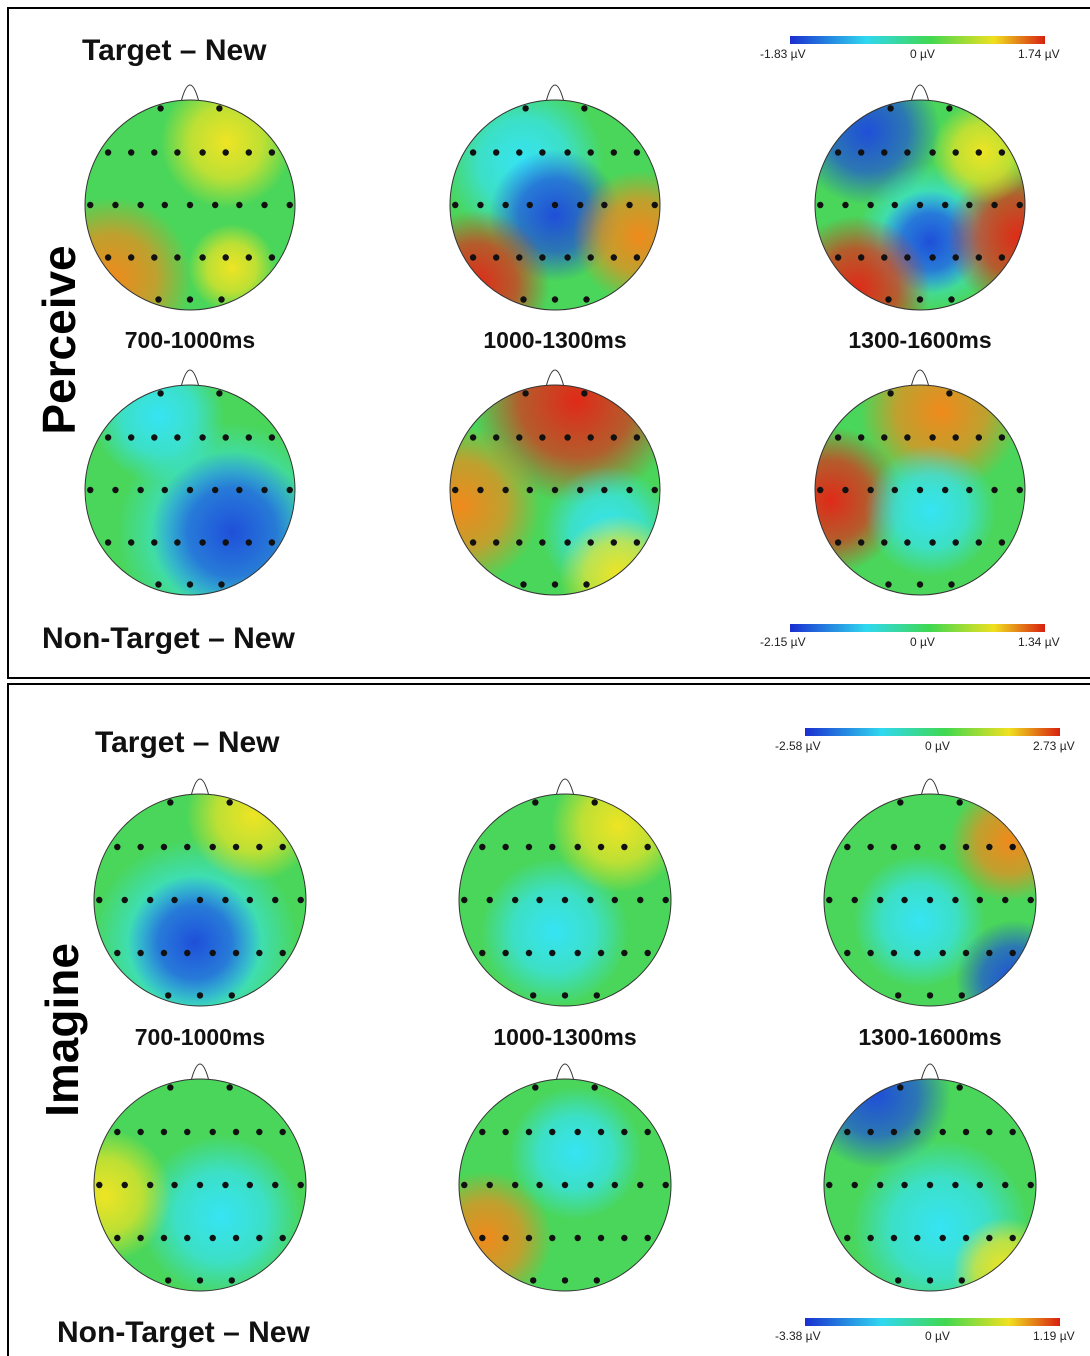 This screenshot has height=1356, width=1090. I want to click on time-window: 1300-1600ms, so click(919, 340).